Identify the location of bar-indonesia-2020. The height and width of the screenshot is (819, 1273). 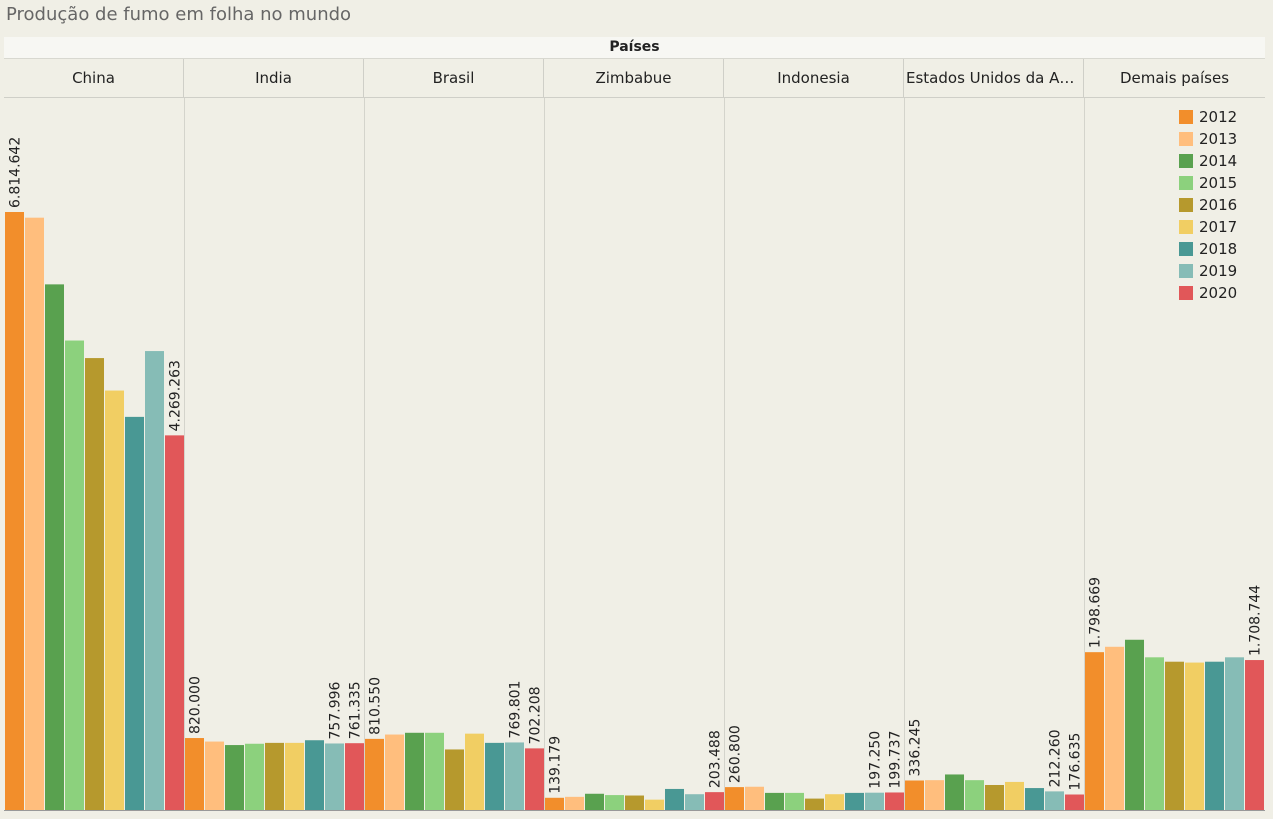
(894, 801).